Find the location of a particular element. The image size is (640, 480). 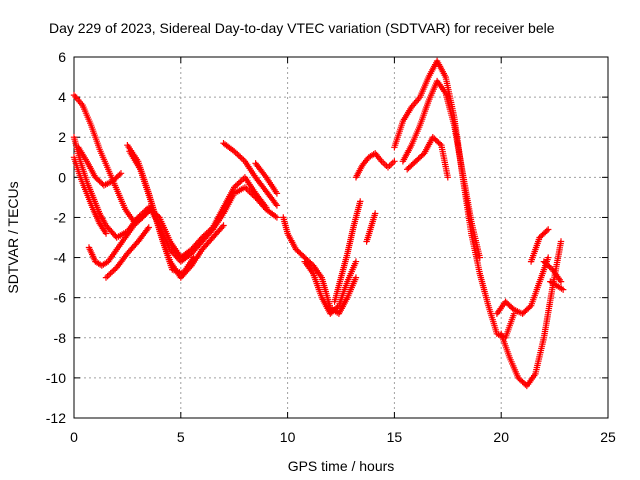

x-tick-label: 15 is located at coordinates (395, 437).